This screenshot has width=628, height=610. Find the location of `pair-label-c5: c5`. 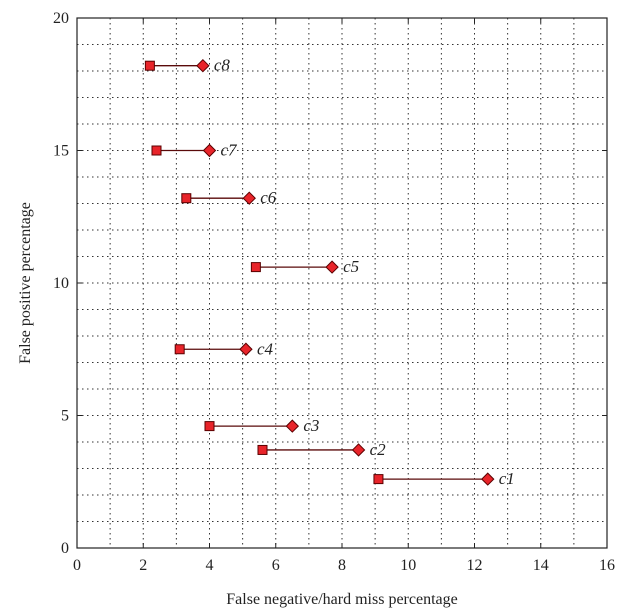

pair-label-c5: c5 is located at coordinates (351, 266).